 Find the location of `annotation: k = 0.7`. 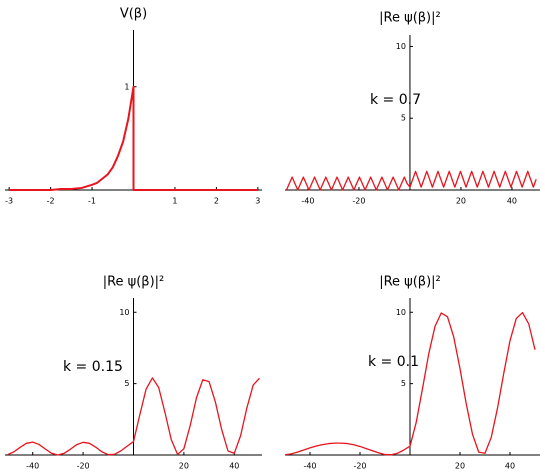

annotation: k = 0.7 is located at coordinates (395, 100).